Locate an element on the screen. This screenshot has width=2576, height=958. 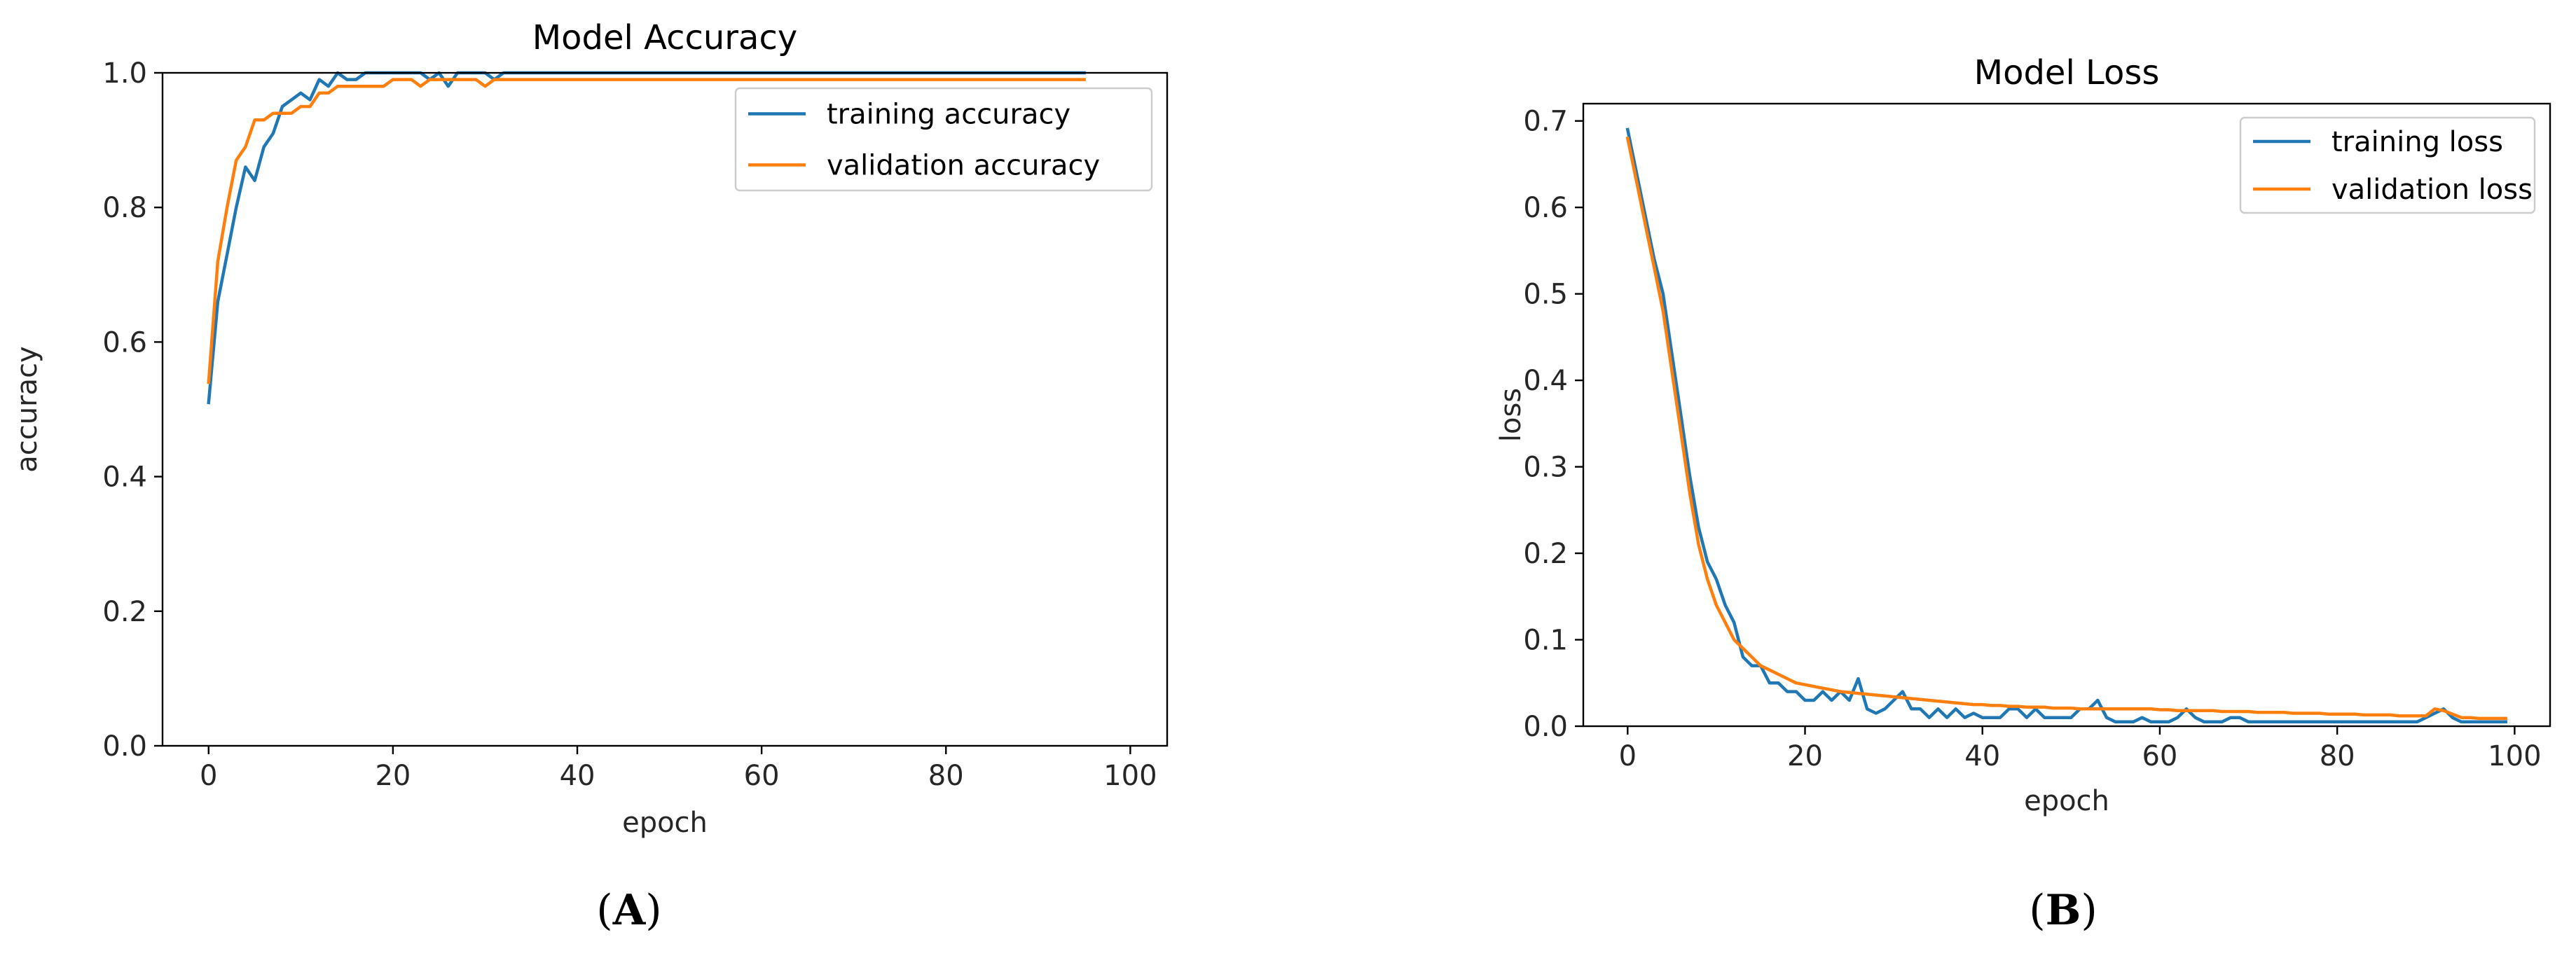
chart-loss-y-tick-label: 0.6 is located at coordinates (1545, 208).